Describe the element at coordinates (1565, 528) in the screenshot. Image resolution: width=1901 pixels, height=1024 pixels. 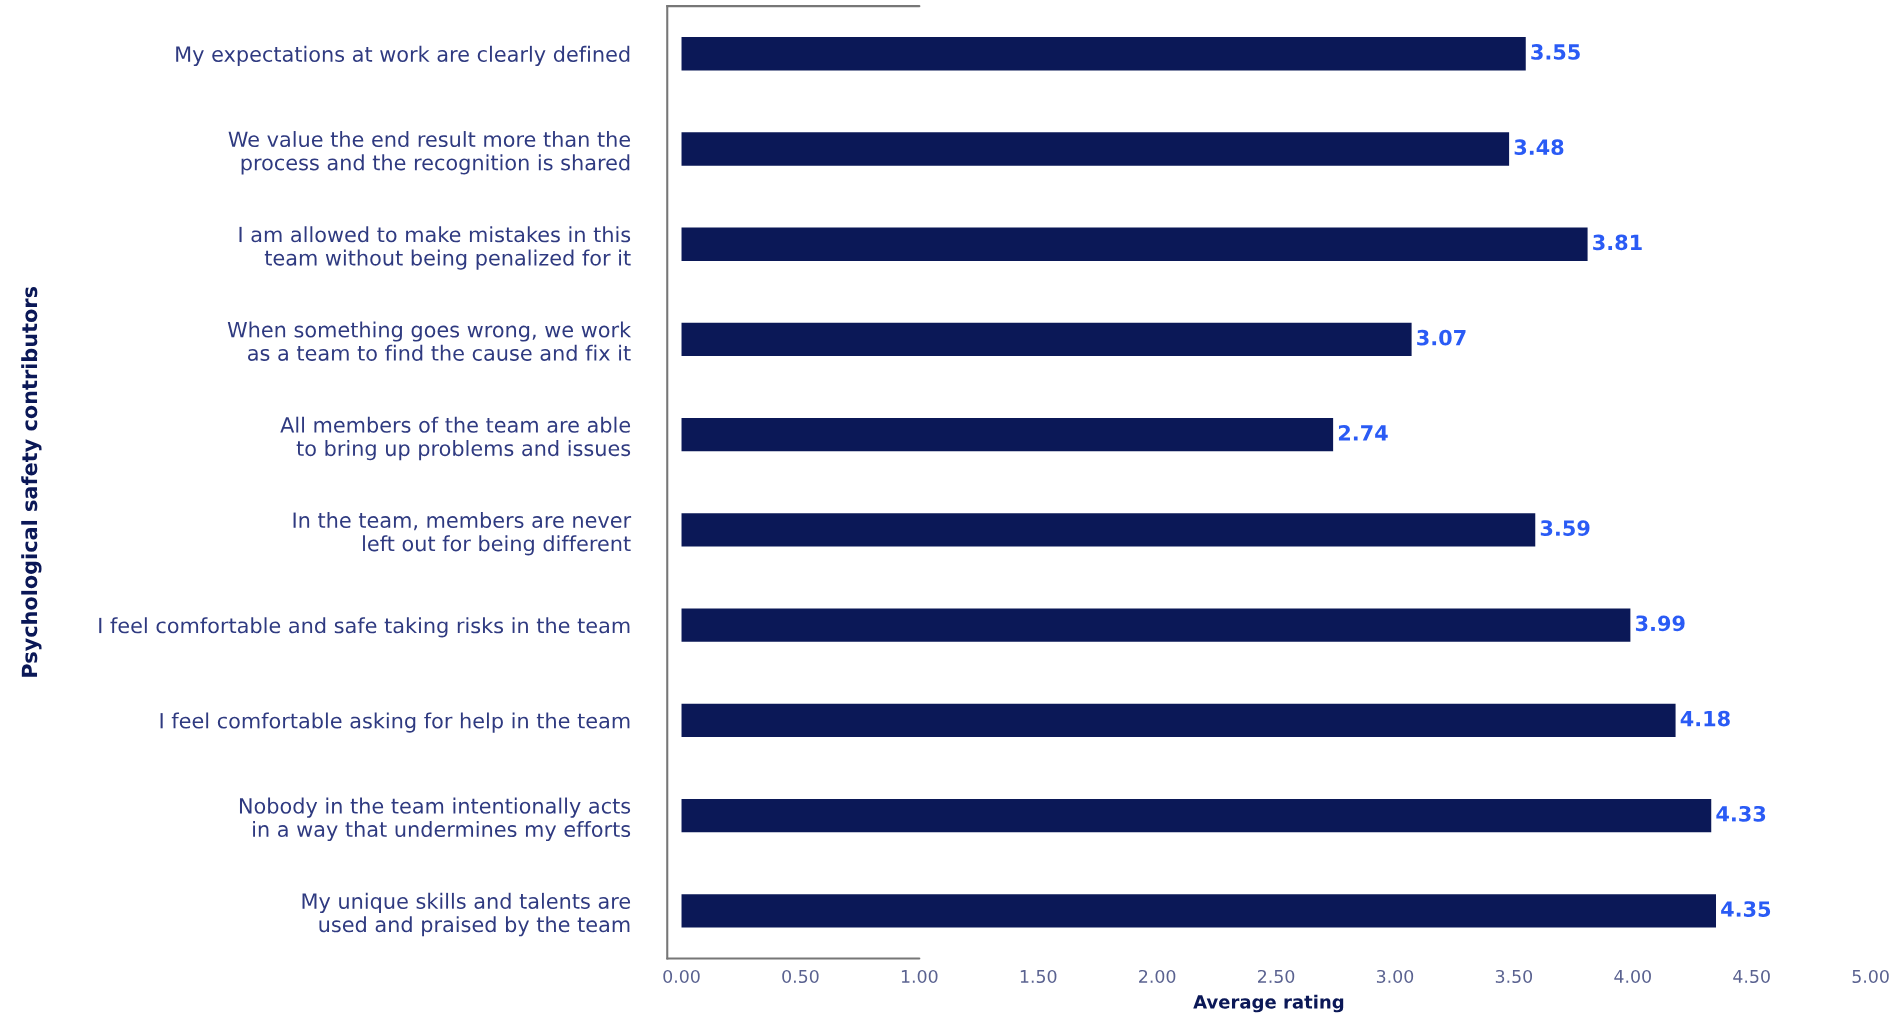
I see `data-label: 3.59` at that location.